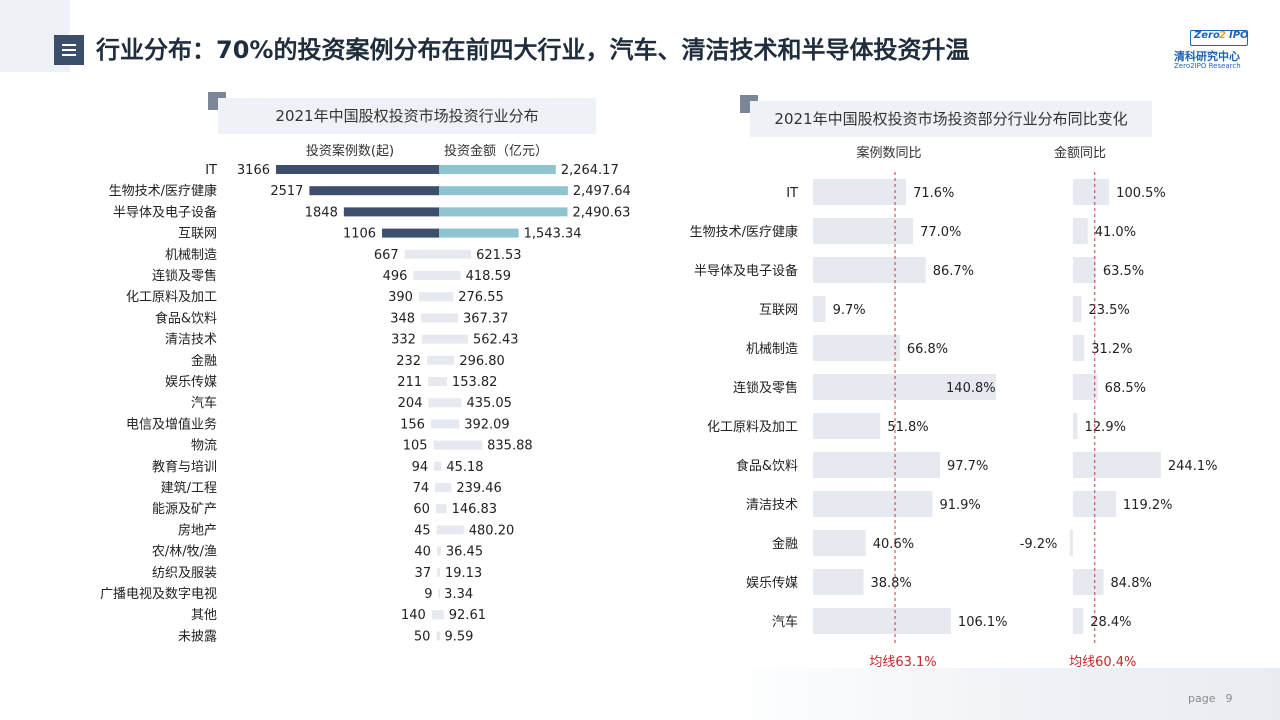  I want to click on amount-value-label: 1,543.34, so click(553, 234).